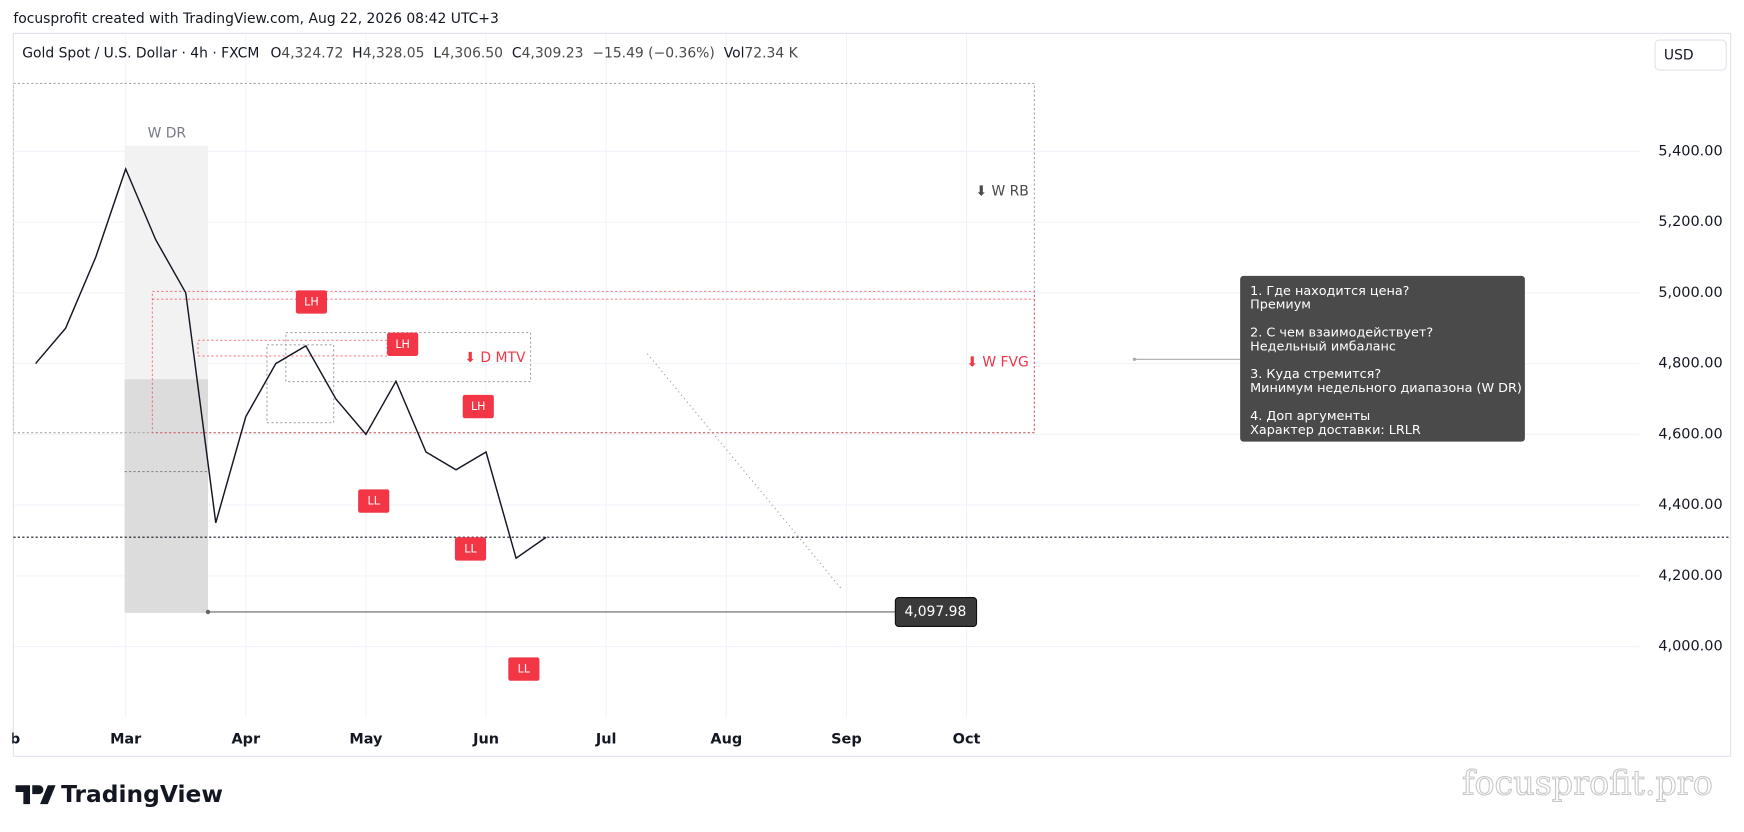 The width and height of the screenshot is (1744, 832). I want to click on tooltip-question: 2. С чем взаимодействует?, so click(1341, 332).